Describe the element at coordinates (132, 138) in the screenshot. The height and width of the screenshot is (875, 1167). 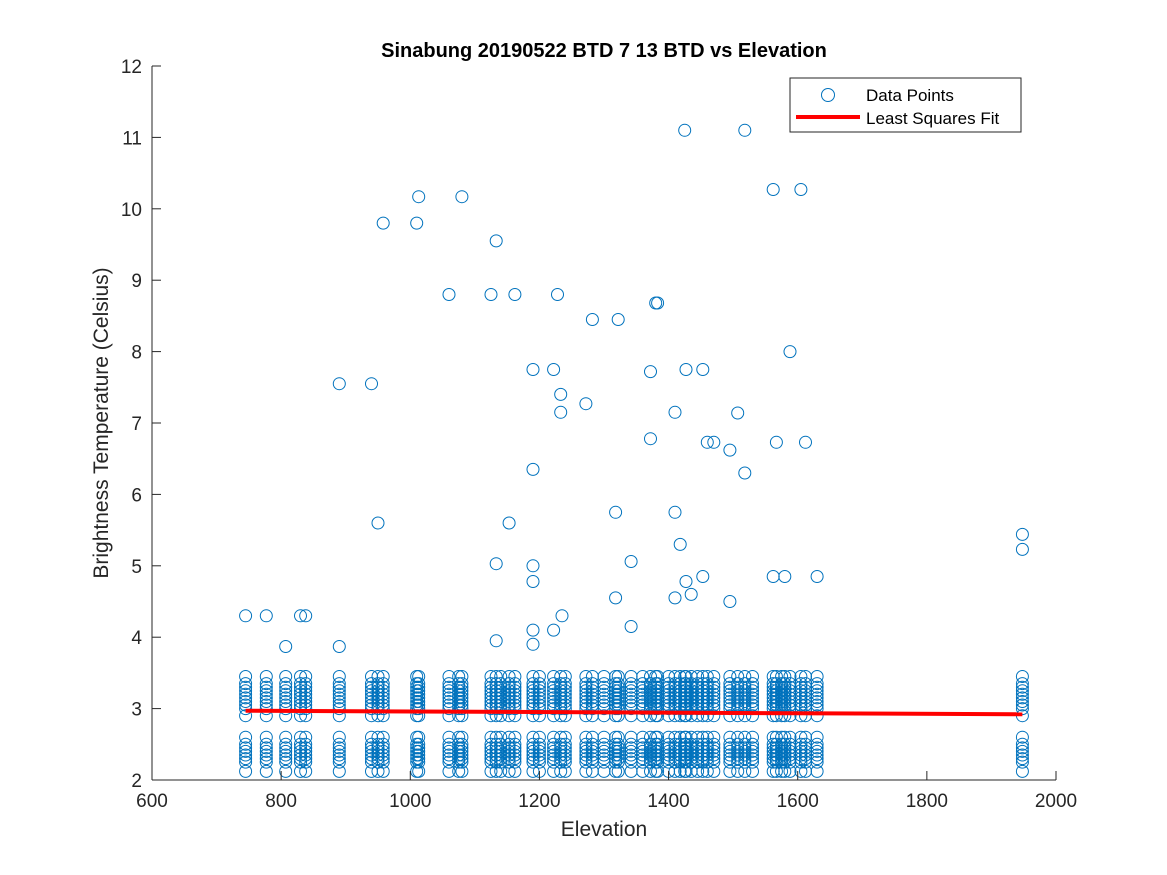
I see `y-tick-label: 11` at that location.